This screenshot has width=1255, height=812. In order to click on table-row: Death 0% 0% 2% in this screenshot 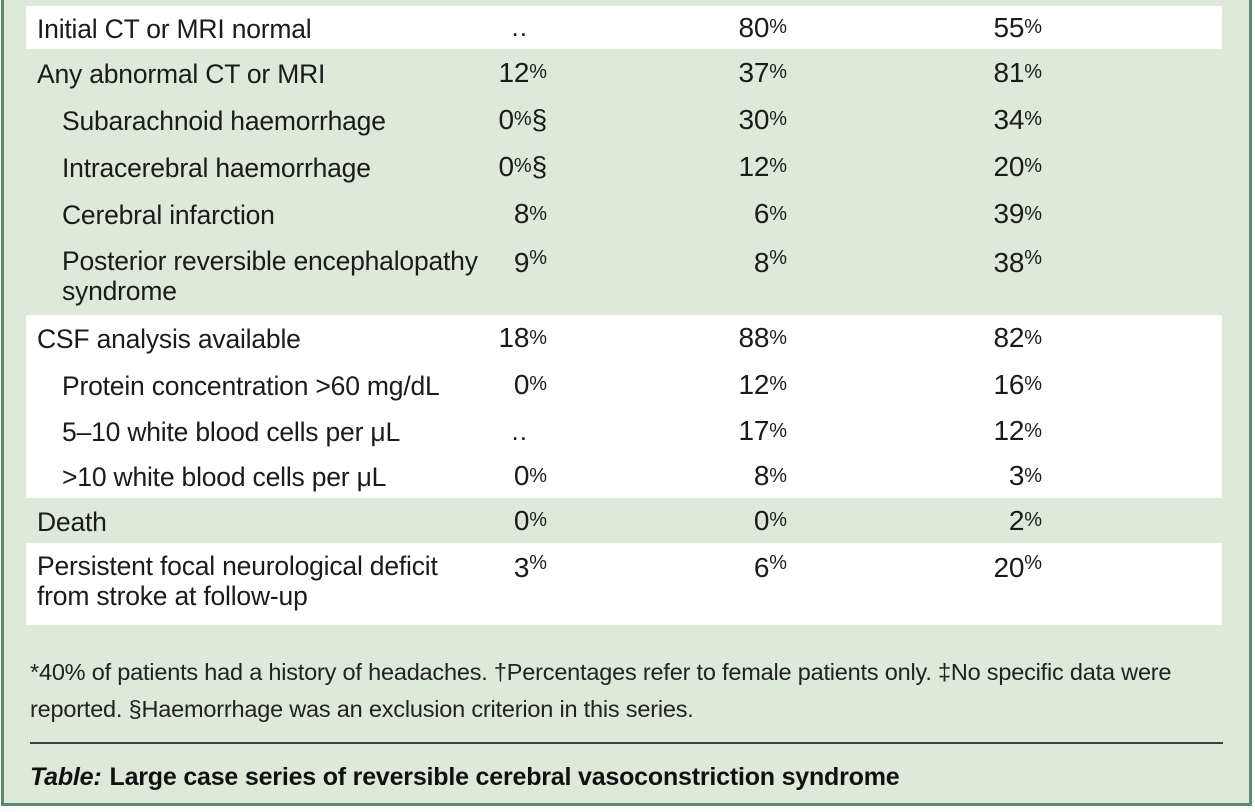, I will do `click(624, 520)`.